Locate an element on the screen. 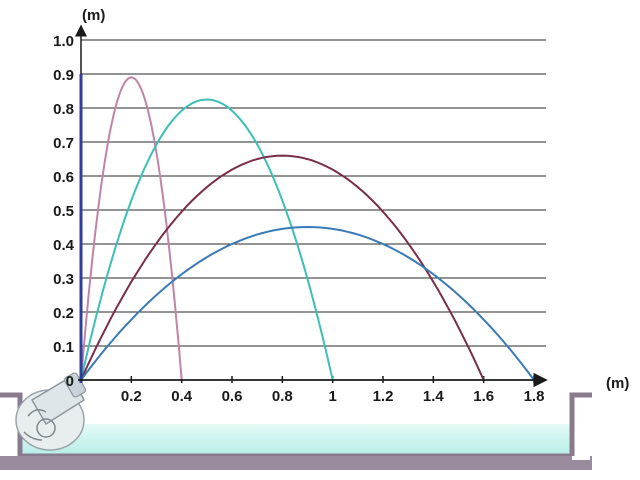 The image size is (640, 480). x-tick-label: 1.4 is located at coordinates (434, 396).